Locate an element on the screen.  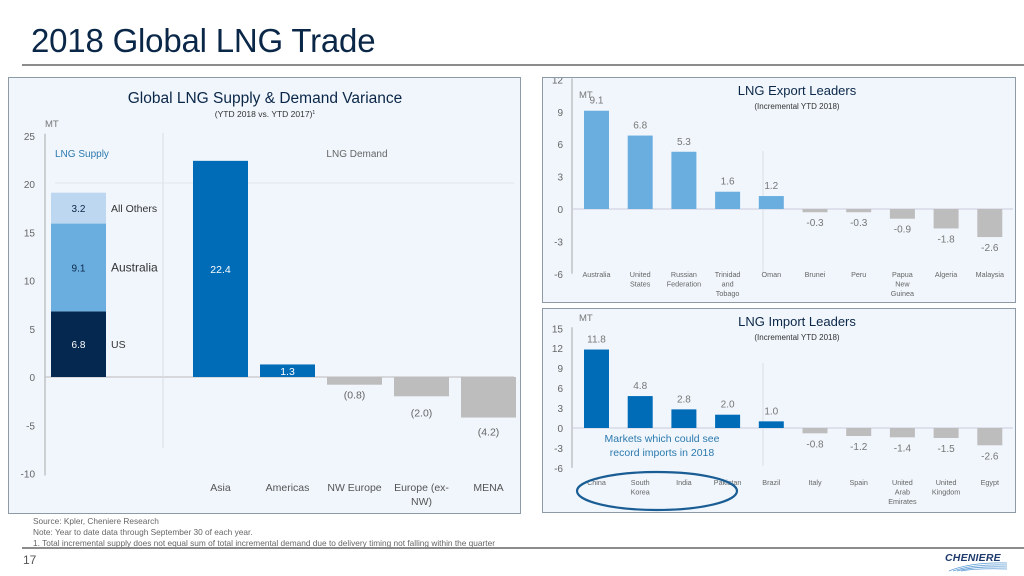
y-axis-unit: MT is located at coordinates (586, 318).